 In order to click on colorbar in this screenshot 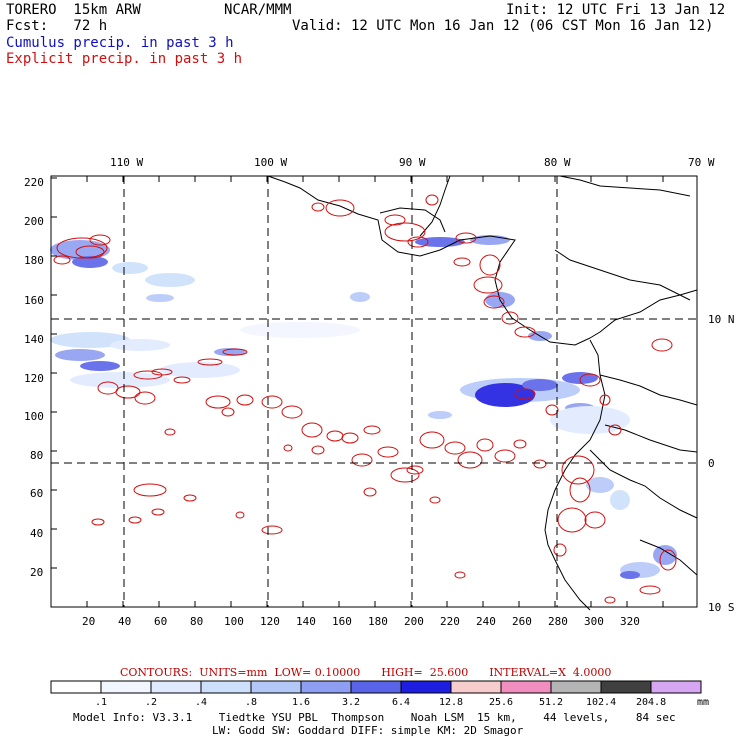, I will do `click(376, 687)`.